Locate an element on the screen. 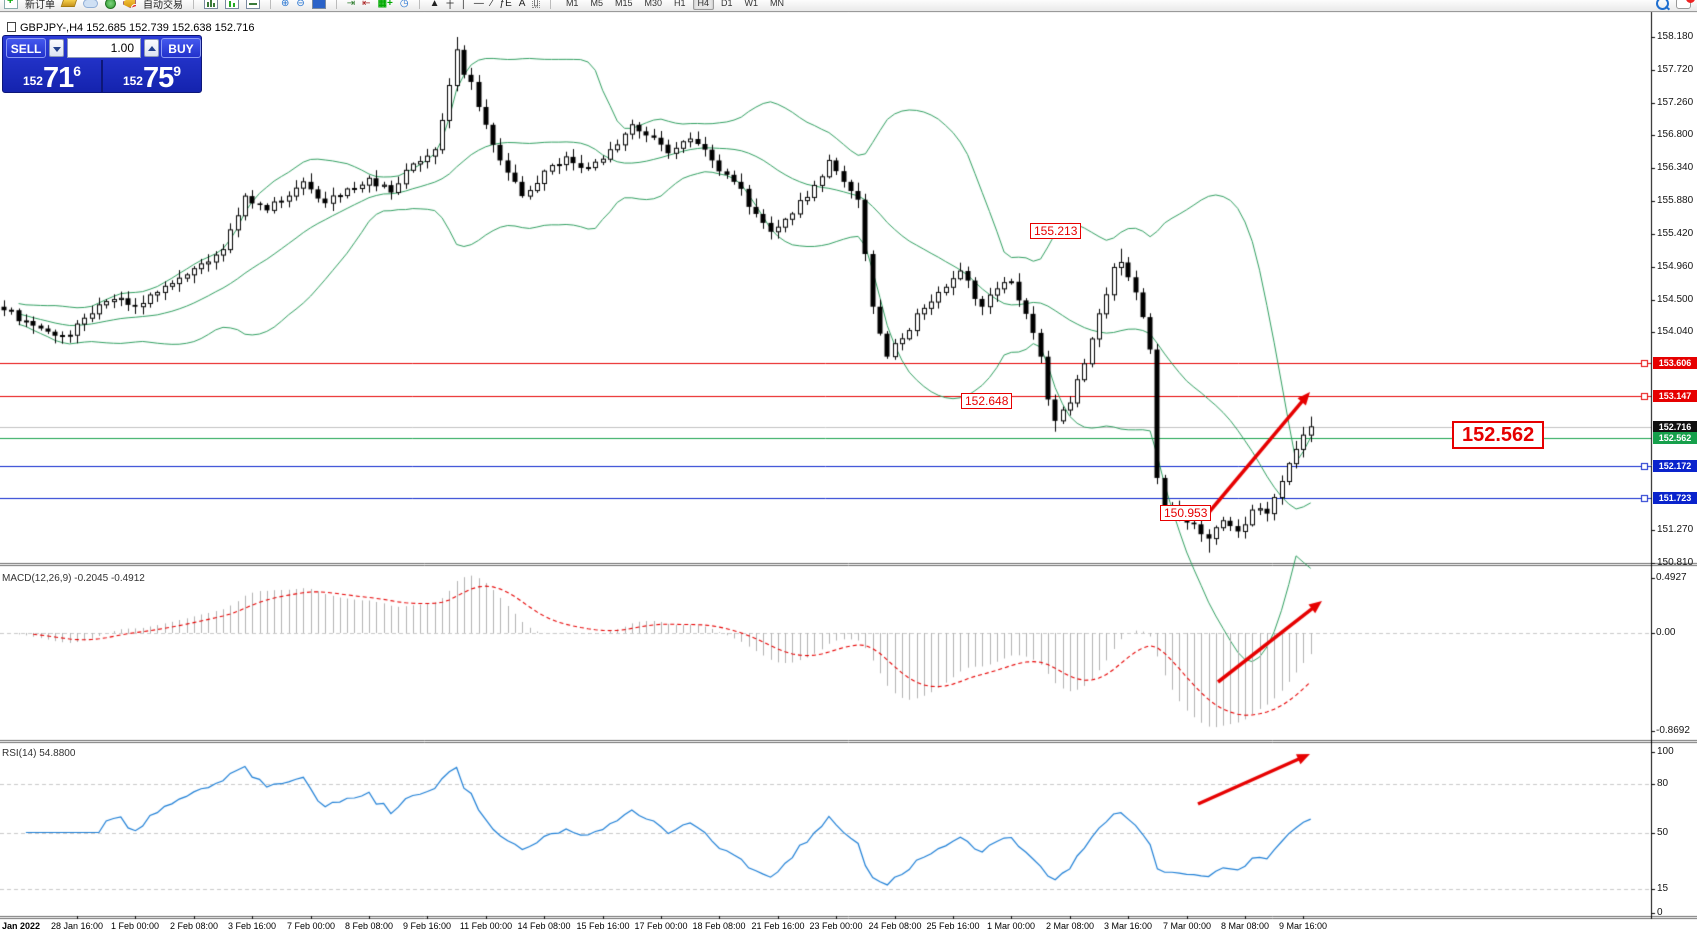  volume-increase-button is located at coordinates (151, 48).